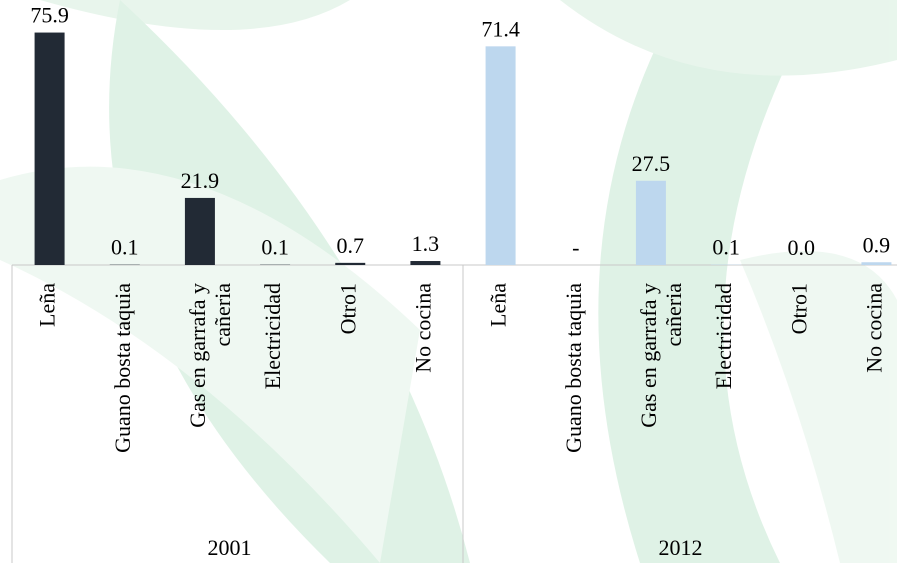 This screenshot has height=563, width=897. What do you see at coordinates (500, 28) in the screenshot?
I see `value-label: 71.4` at bounding box center [500, 28].